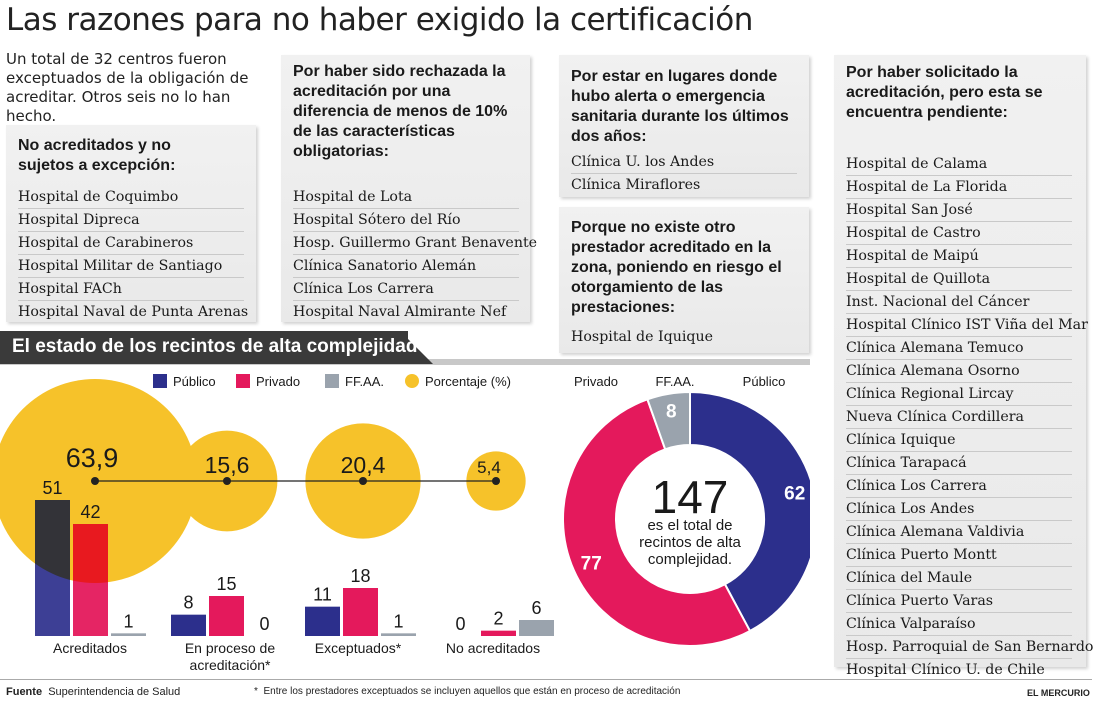 The width and height of the screenshot is (1110, 706). What do you see at coordinates (596, 381) in the screenshot?
I see `donut-outer-label: Privado` at bounding box center [596, 381].